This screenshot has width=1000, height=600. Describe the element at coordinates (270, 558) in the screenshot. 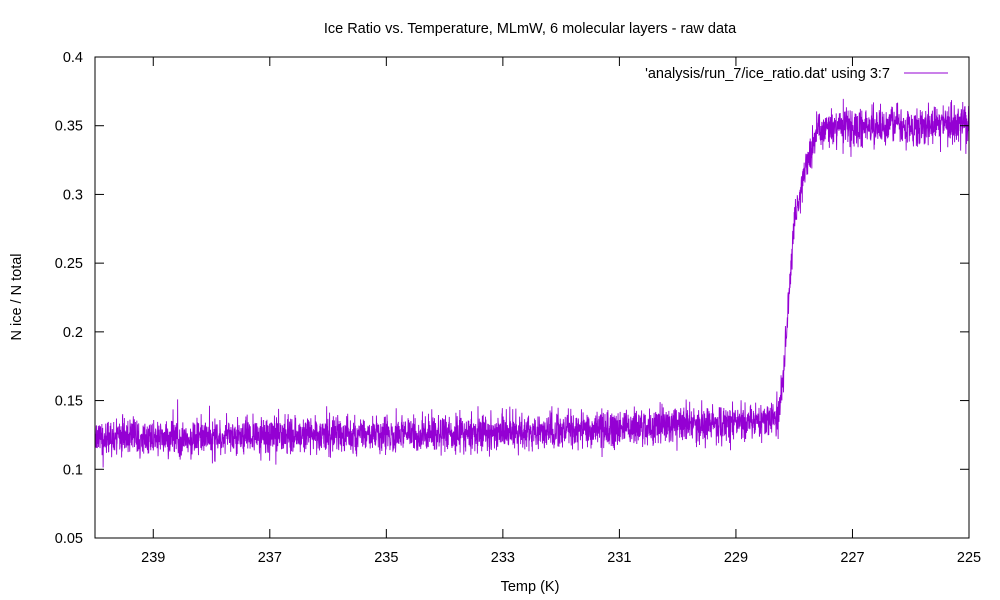

I see `x-tick-label: 237` at that location.